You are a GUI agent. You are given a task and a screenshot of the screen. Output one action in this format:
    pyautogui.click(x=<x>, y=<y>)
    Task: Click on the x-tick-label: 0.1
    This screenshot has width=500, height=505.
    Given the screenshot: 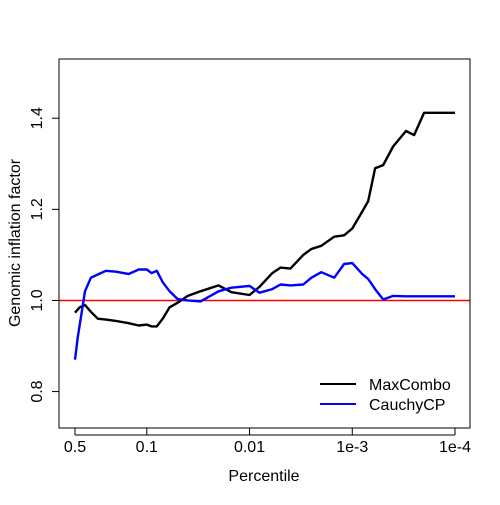 What is the action you would take?
    pyautogui.click(x=147, y=447)
    